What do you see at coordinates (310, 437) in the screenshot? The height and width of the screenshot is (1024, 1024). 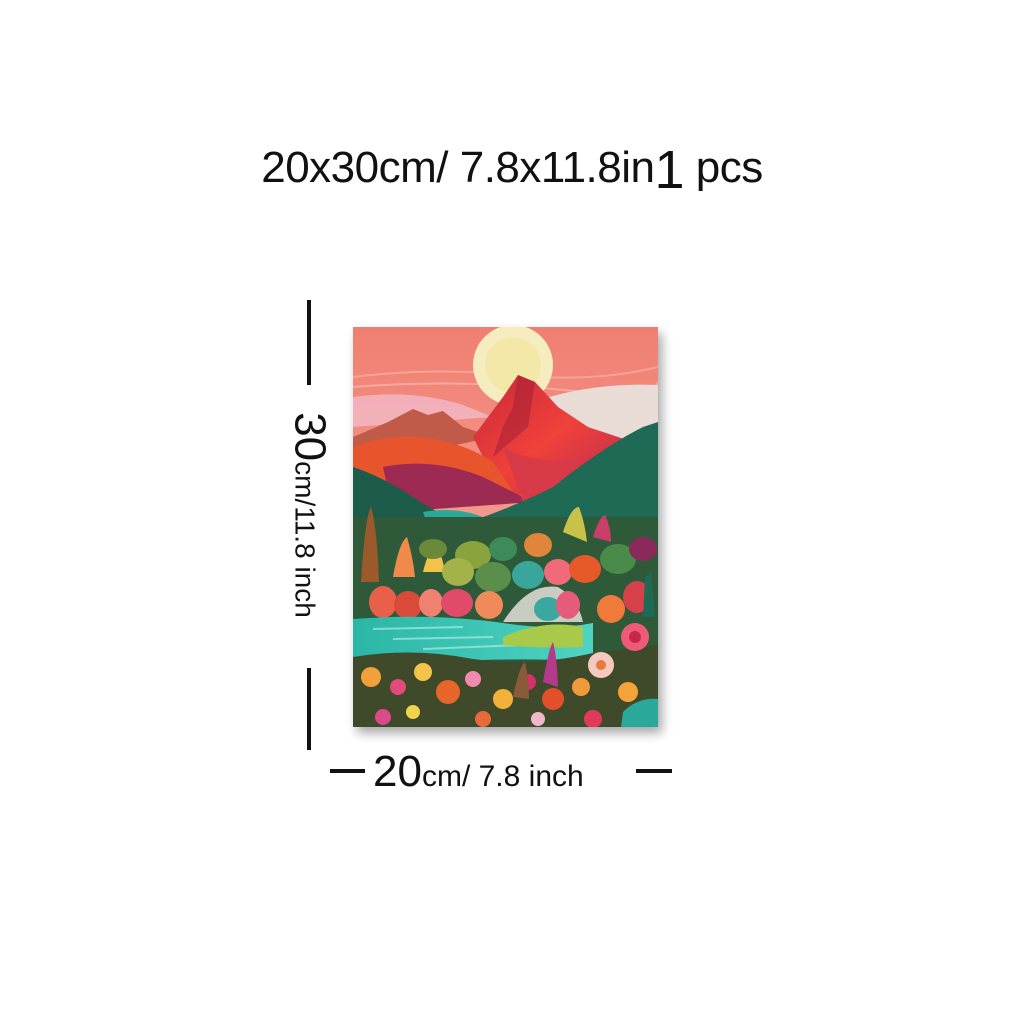 I see `height-value: 30` at bounding box center [310, 437].